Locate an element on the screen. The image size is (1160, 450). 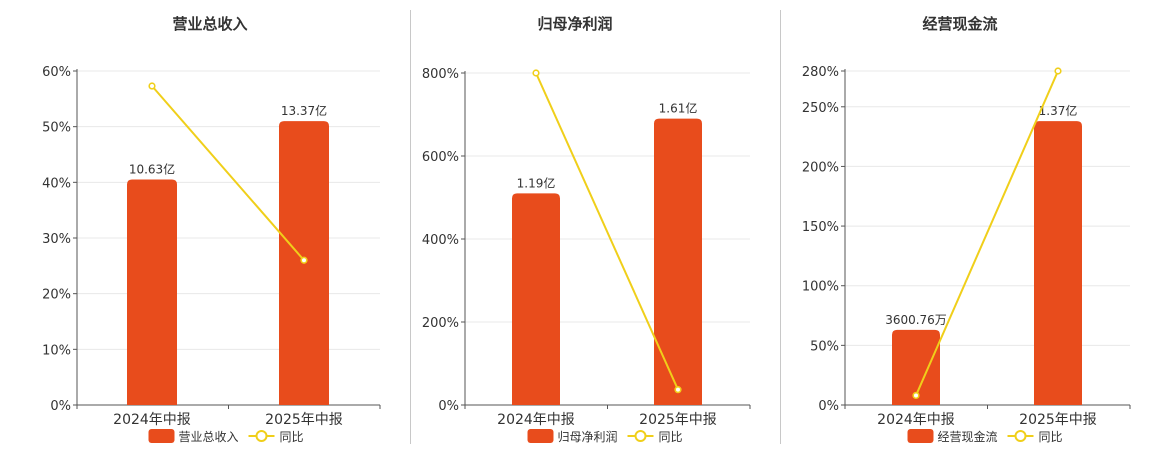
bar-value-label: 10.63亿 is located at coordinates (152, 169).